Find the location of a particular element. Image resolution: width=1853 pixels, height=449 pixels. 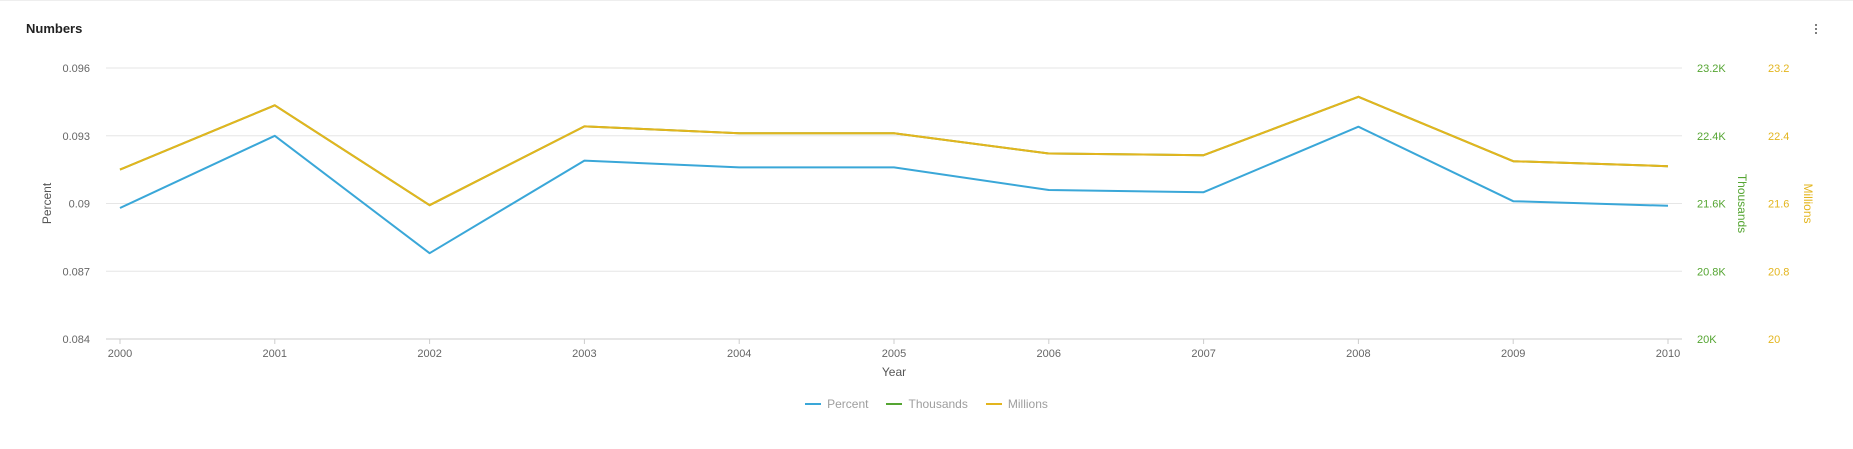

legend-swatch-thousands is located at coordinates (894, 404).